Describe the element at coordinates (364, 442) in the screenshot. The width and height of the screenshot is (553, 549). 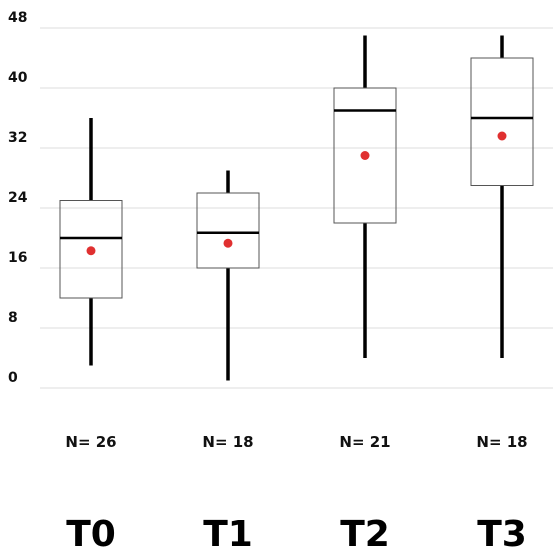
I see `n-label: N= 21` at that location.